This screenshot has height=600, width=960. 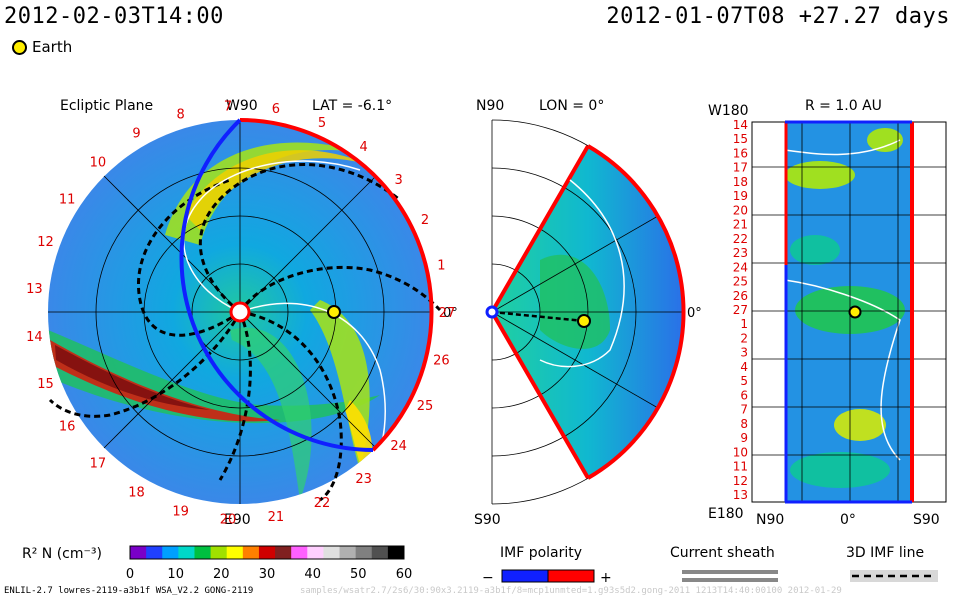 What do you see at coordinates (744, 367) in the screenshot?
I see `radial-y-label-4: 4` at bounding box center [744, 367].